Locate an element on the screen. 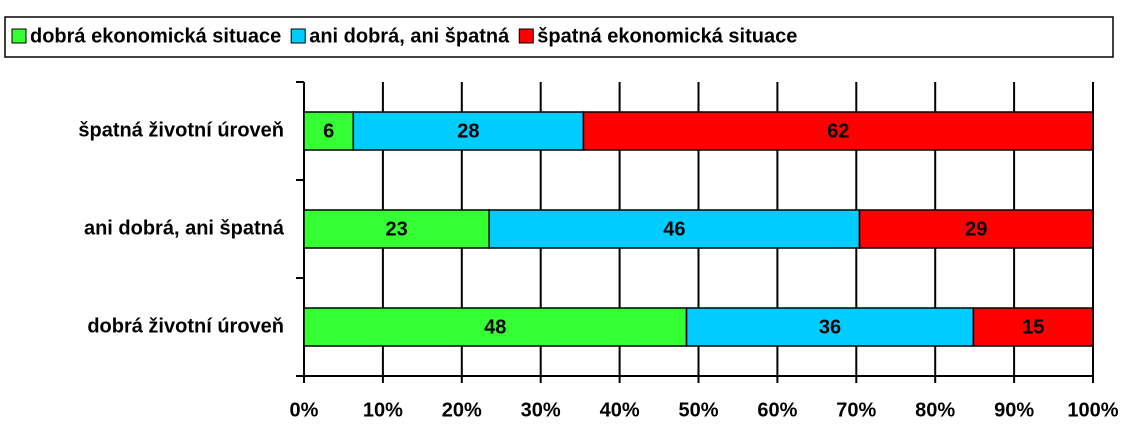  data-label: 29 is located at coordinates (976, 229).